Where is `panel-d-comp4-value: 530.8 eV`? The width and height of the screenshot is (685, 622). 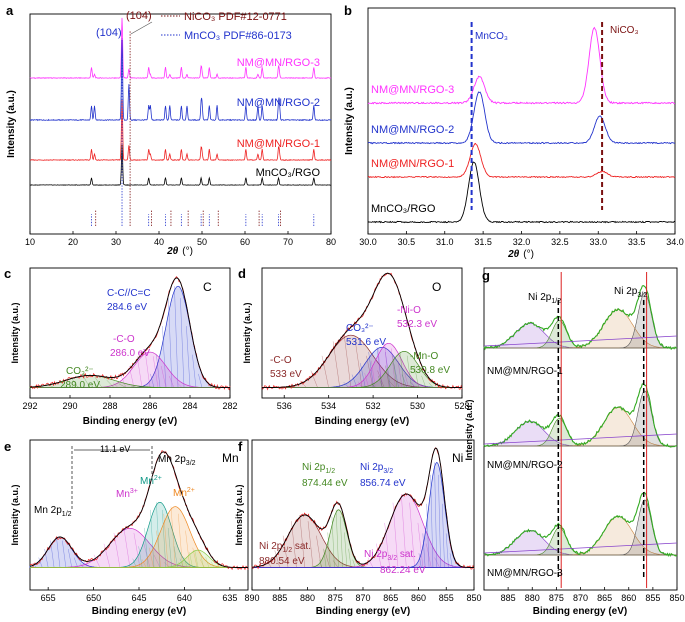 panel-d-comp4-value: 530.8 eV is located at coordinates (430, 370).